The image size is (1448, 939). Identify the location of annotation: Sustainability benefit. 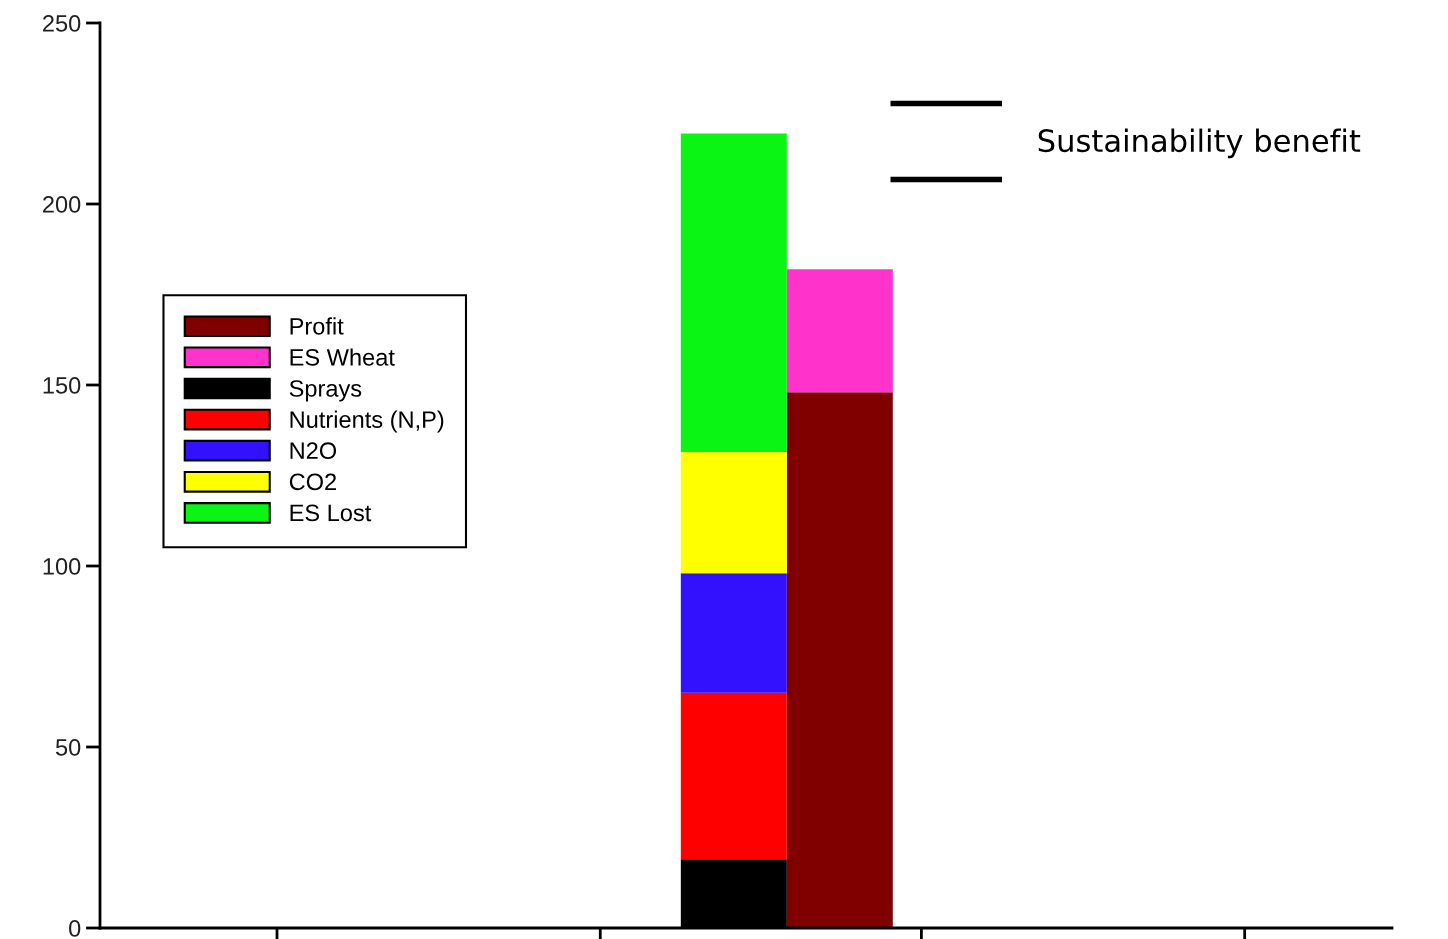
(1199, 143).